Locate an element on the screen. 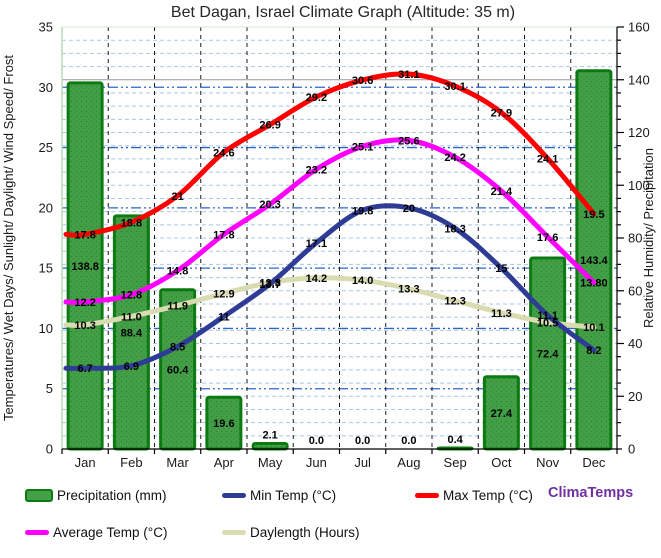  legend-item-daylength: Daylength (Hours) is located at coordinates (291, 532).